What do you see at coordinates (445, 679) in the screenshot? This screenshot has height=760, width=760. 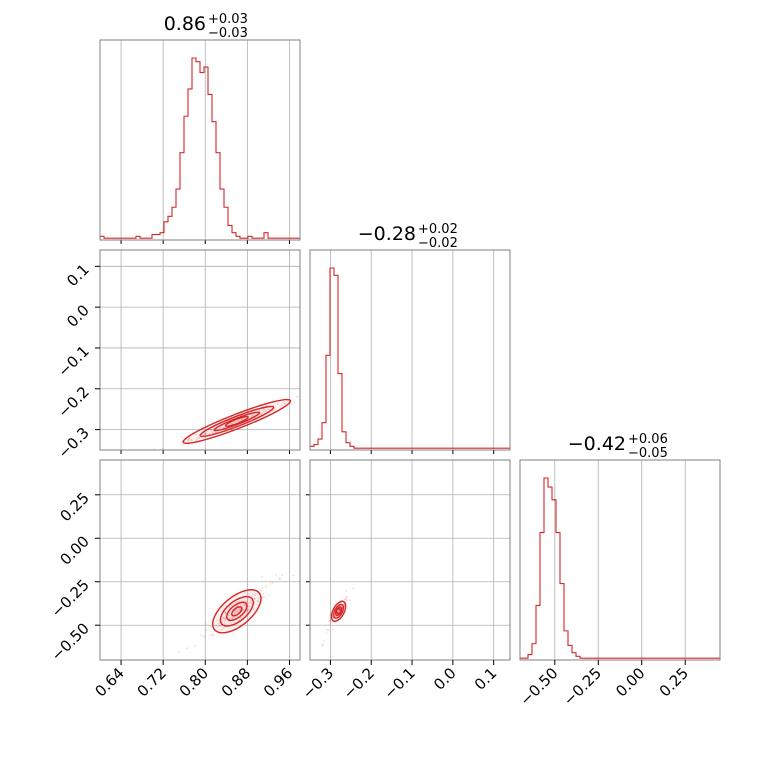 I see `x-tick-label: 0.0` at bounding box center [445, 679].